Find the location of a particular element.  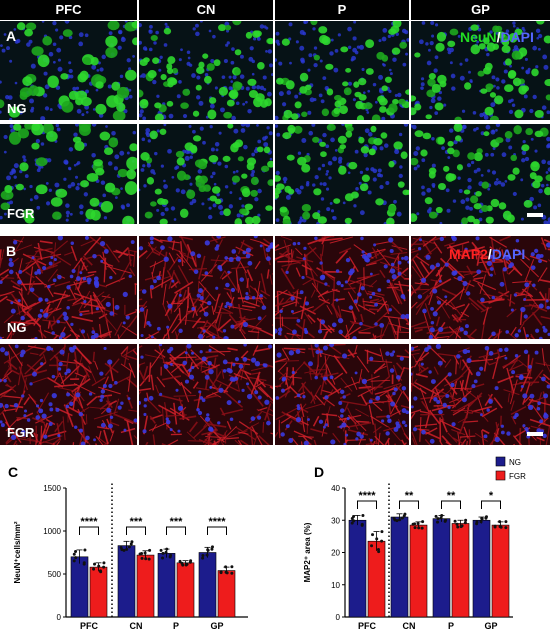

bar-ng-gp is located at coordinates (481, 568).